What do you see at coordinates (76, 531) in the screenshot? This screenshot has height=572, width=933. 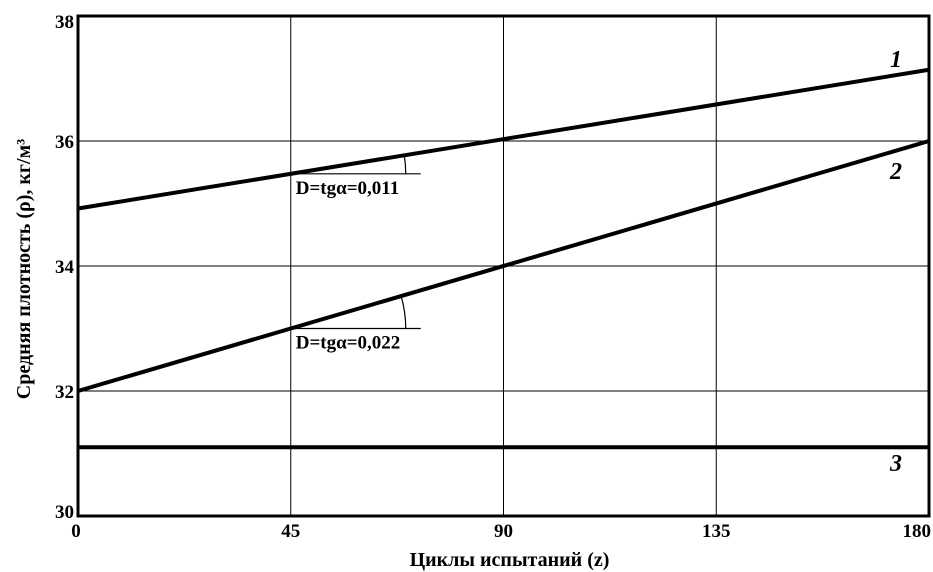 I see `x-tick-label-0: 0` at bounding box center [76, 531].